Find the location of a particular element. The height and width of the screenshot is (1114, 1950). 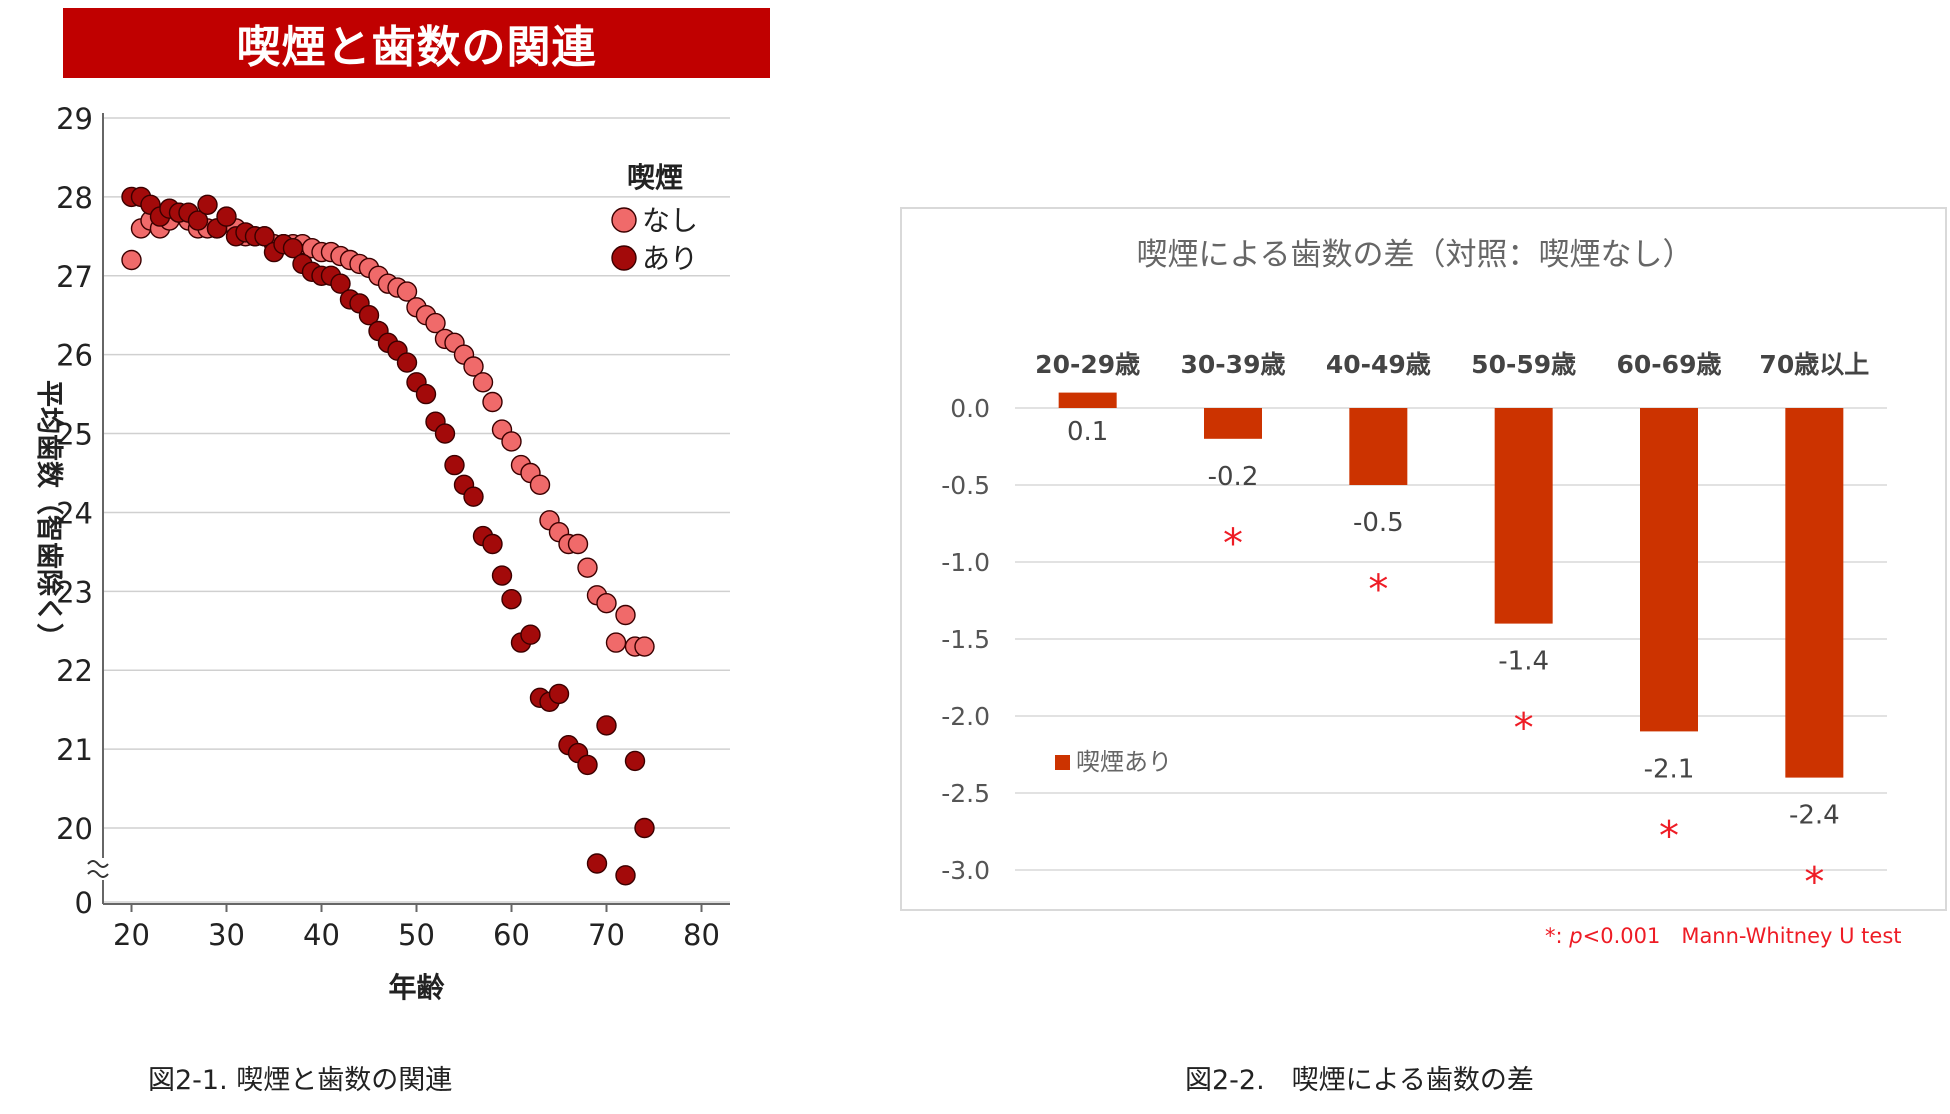

legend-label: 喫煙あり is located at coordinates (1124, 762).